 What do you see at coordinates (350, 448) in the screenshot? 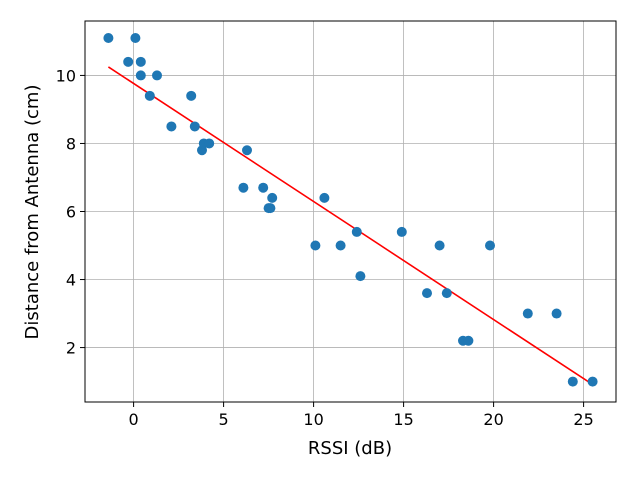
I see `x-axis-label: RSSI (dB)` at bounding box center [350, 448].